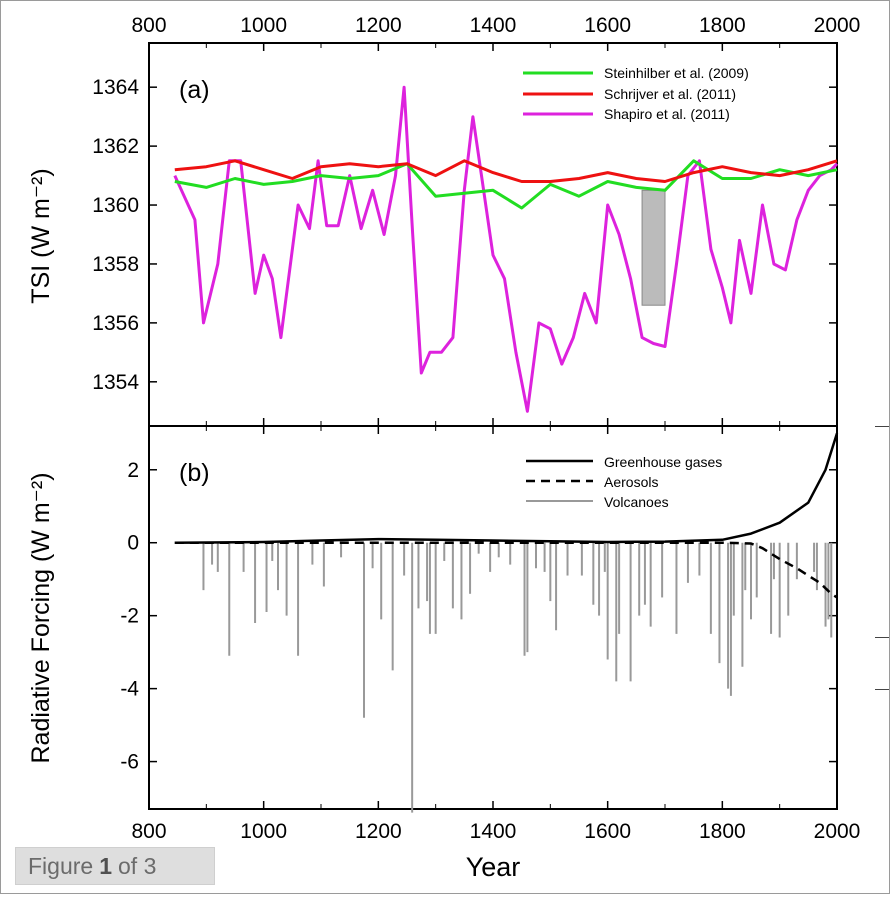  Describe the element at coordinates (263, 25) in the screenshot. I see `x-tick-label-top: 1000` at that location.